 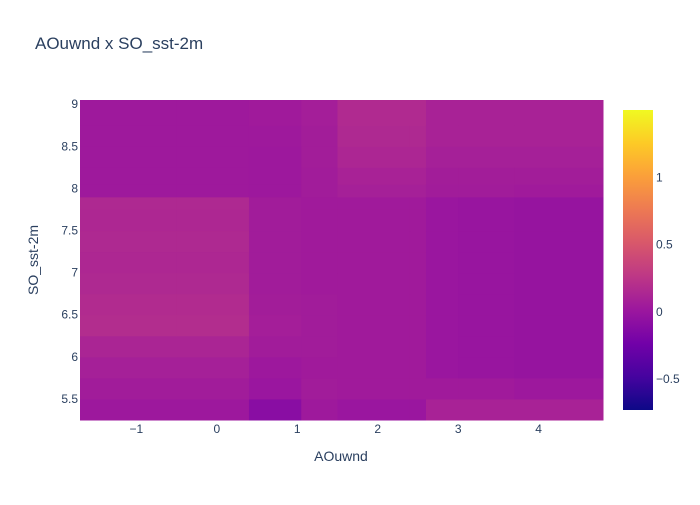 I want to click on x-axis-title: AOuwnd, so click(x=341, y=456).